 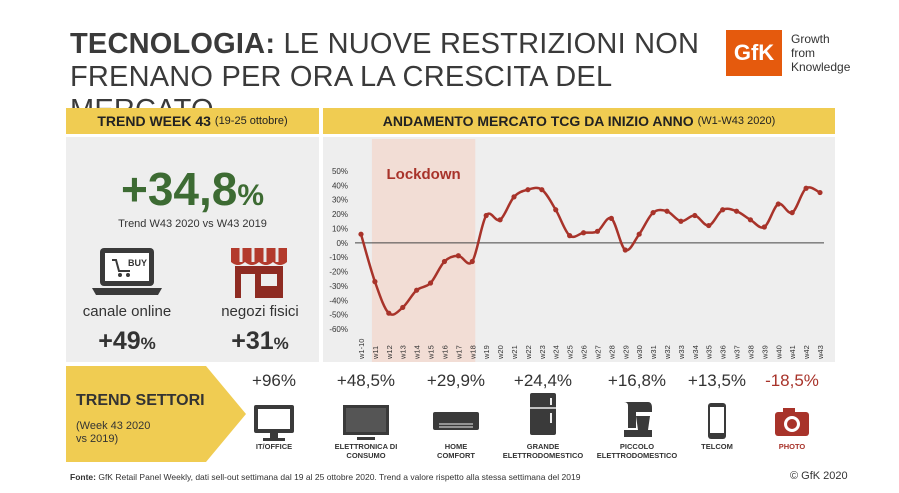 What do you see at coordinates (444, 352) in the screenshot?
I see `x-tick-label: w16` at bounding box center [444, 352].